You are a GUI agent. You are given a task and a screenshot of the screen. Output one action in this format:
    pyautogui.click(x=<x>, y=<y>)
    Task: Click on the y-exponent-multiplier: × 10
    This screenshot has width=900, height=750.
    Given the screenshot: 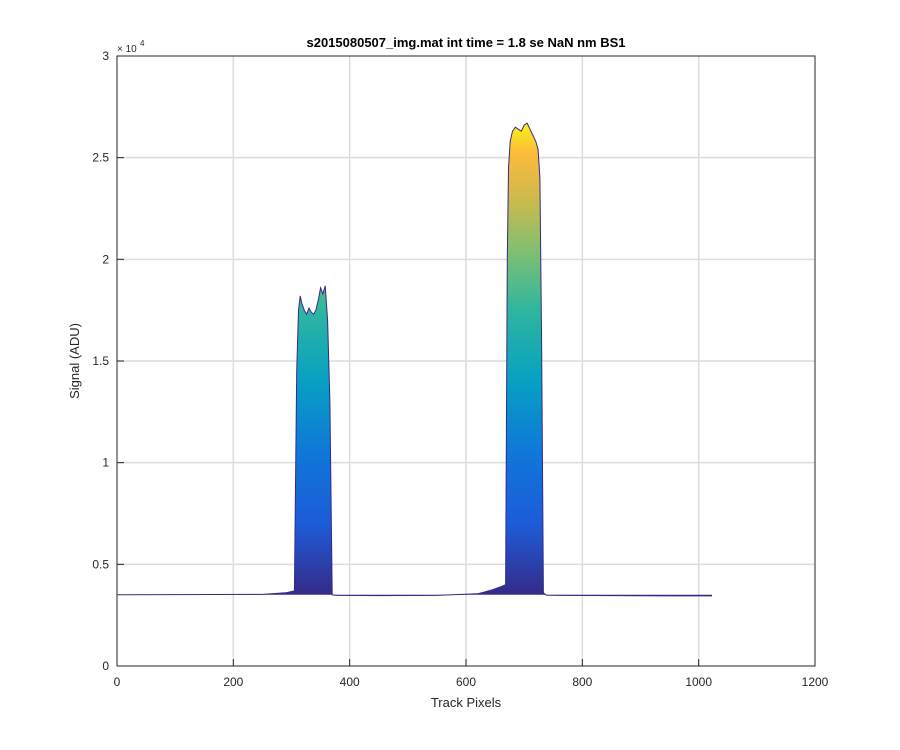 What is the action you would take?
    pyautogui.click(x=127, y=49)
    